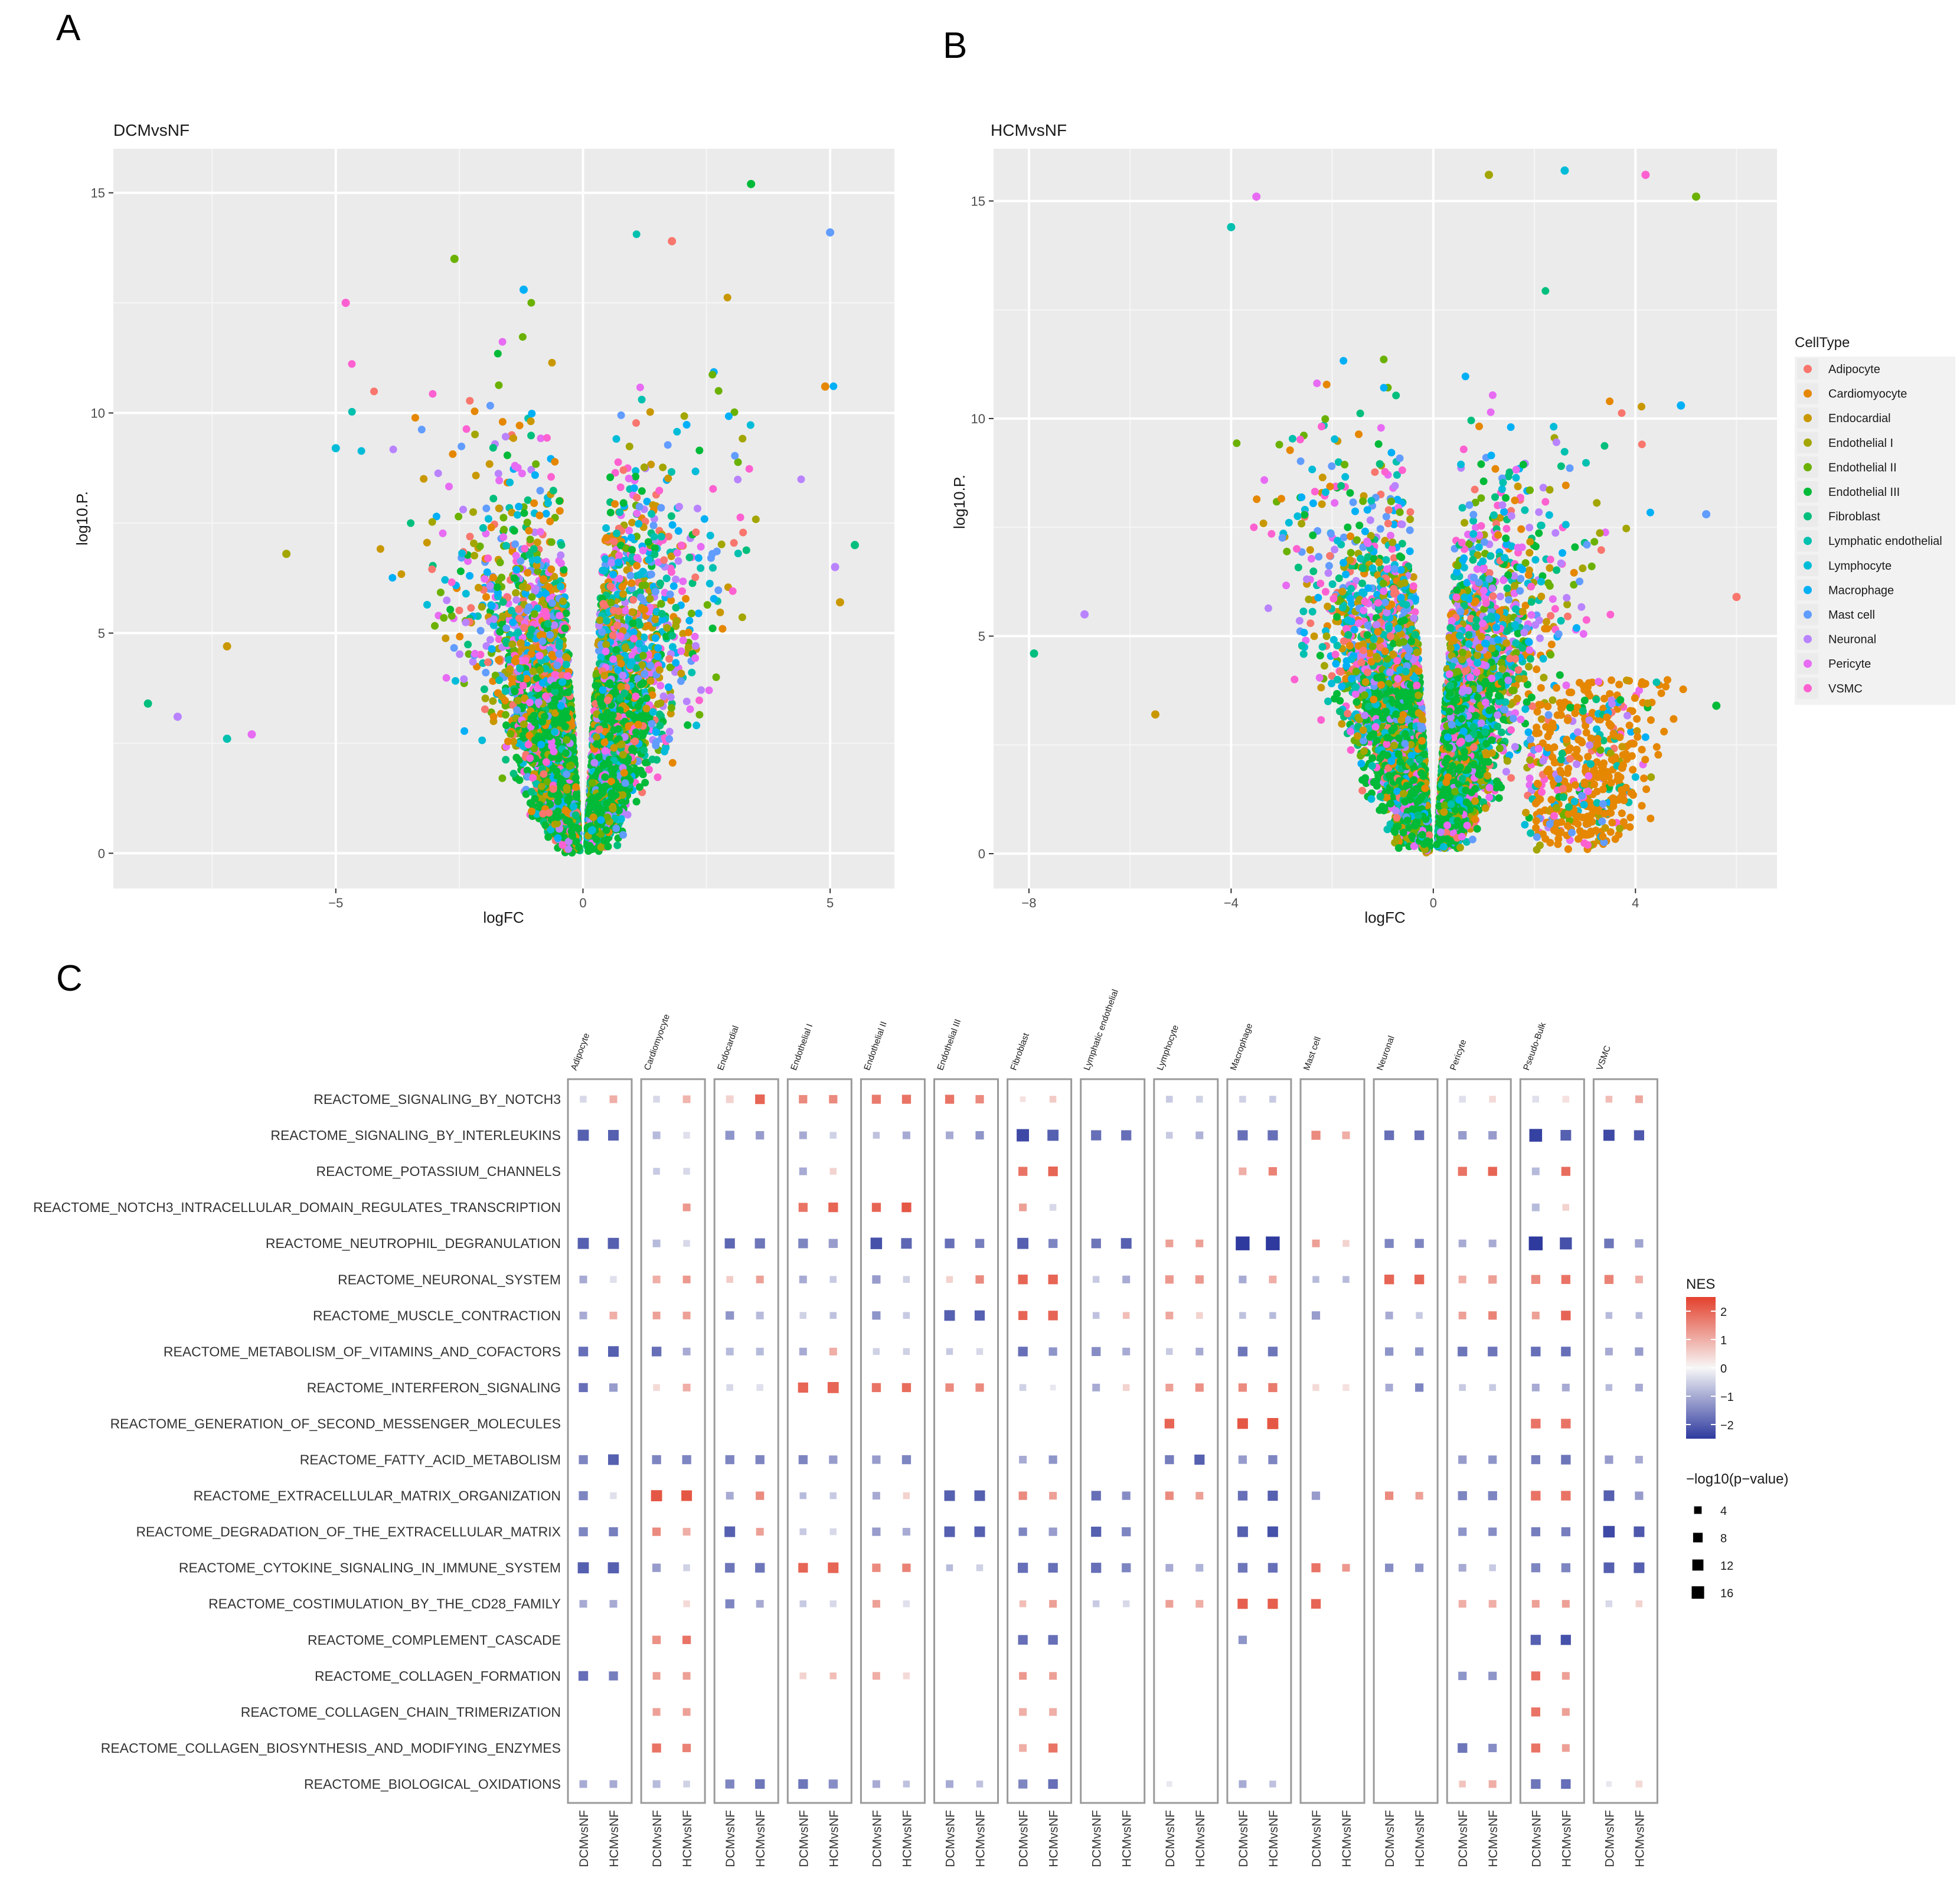 The image size is (1960, 1885). Describe the element at coordinates (68, 28) in the screenshot. I see `panel-letter-a: A` at that location.